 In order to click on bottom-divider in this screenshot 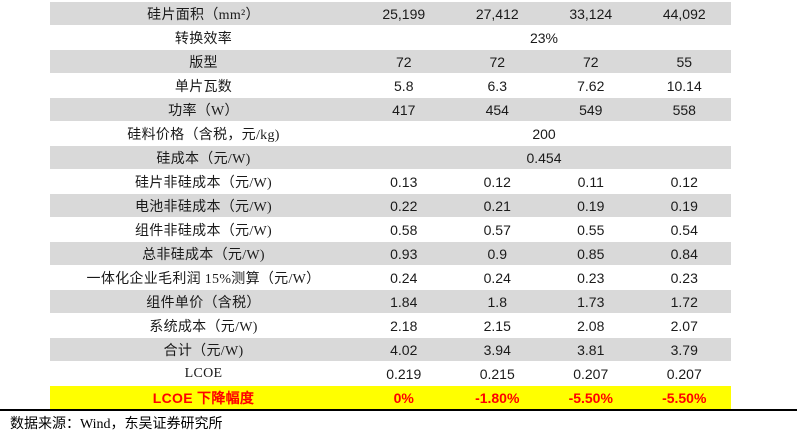, I will do `click(398, 410)`.